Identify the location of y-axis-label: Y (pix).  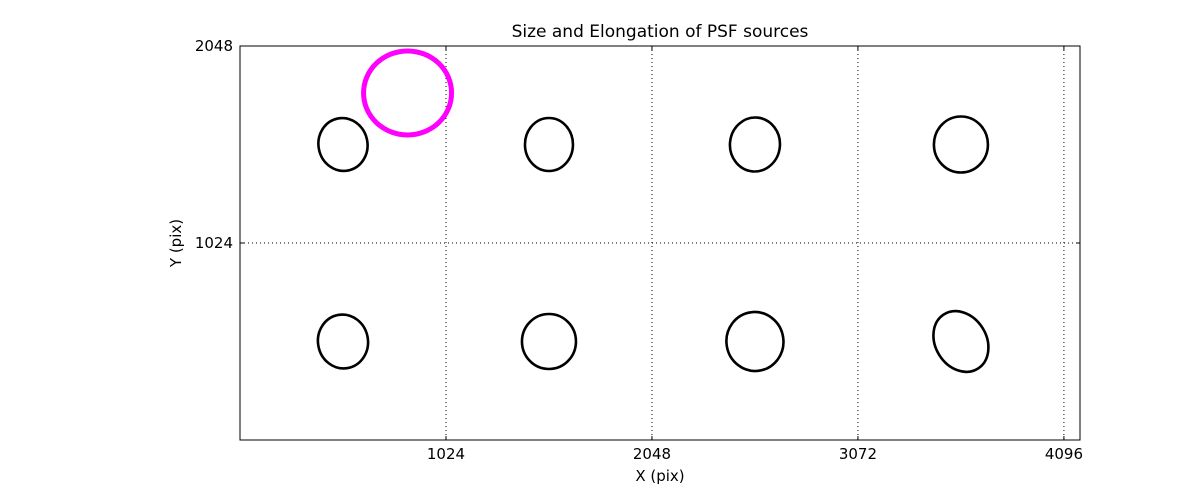
(176, 243).